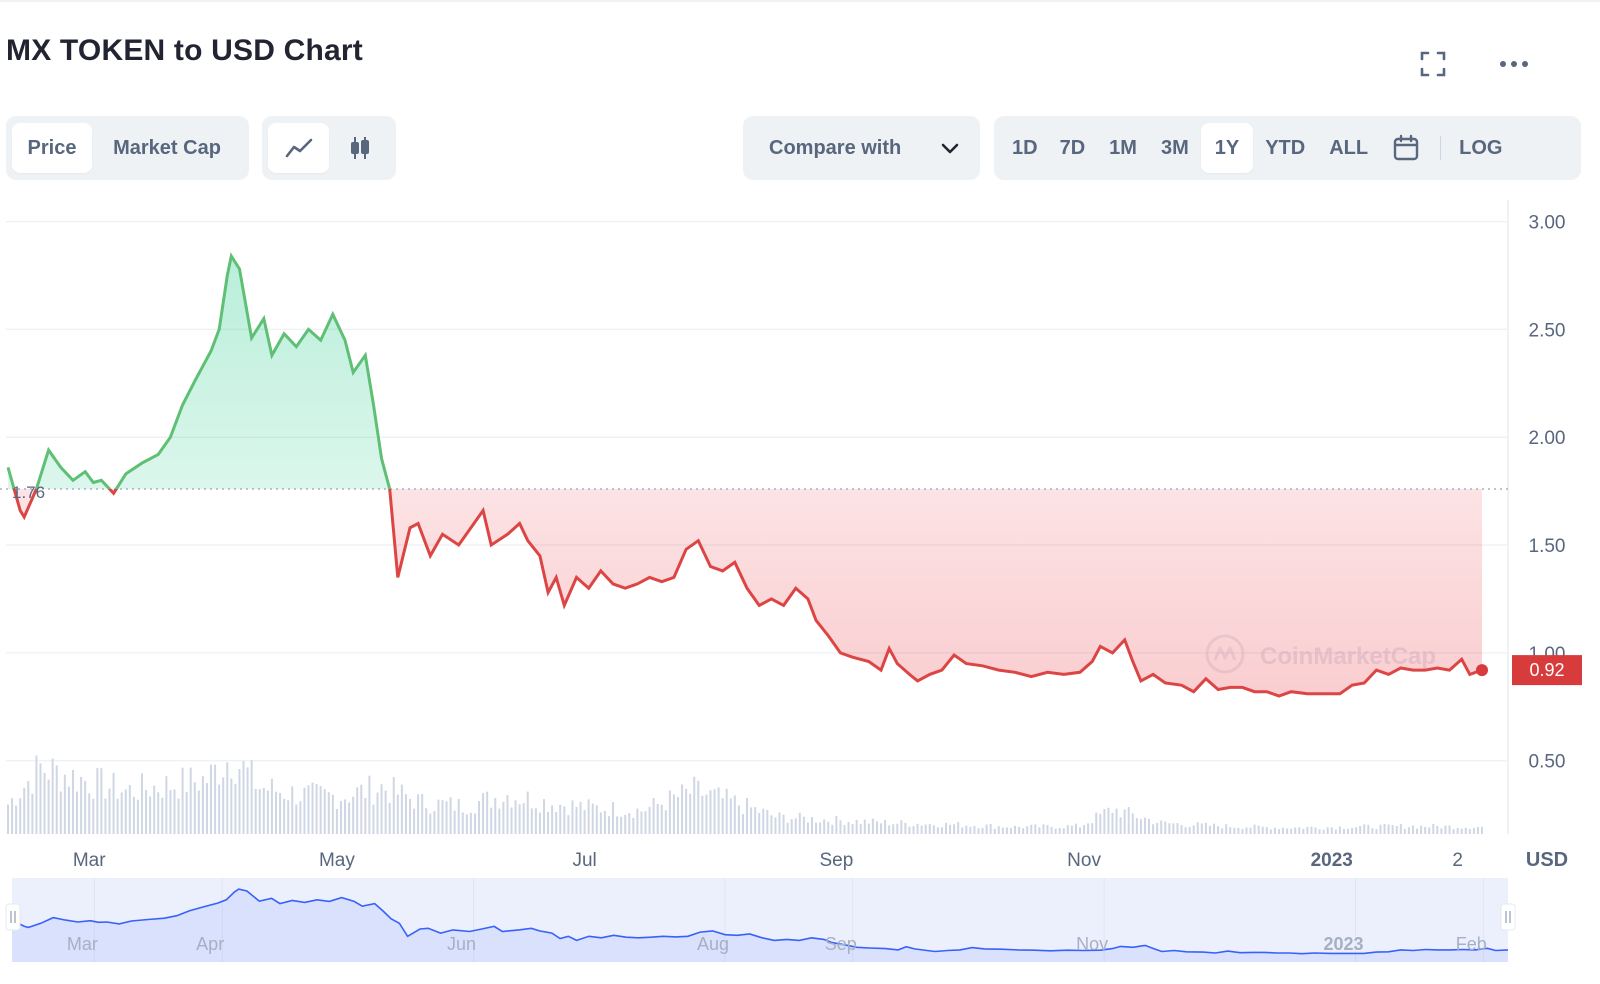 This screenshot has width=1600, height=984. What do you see at coordinates (1508, 917) in the screenshot?
I see `navigator-handle-right` at bounding box center [1508, 917].